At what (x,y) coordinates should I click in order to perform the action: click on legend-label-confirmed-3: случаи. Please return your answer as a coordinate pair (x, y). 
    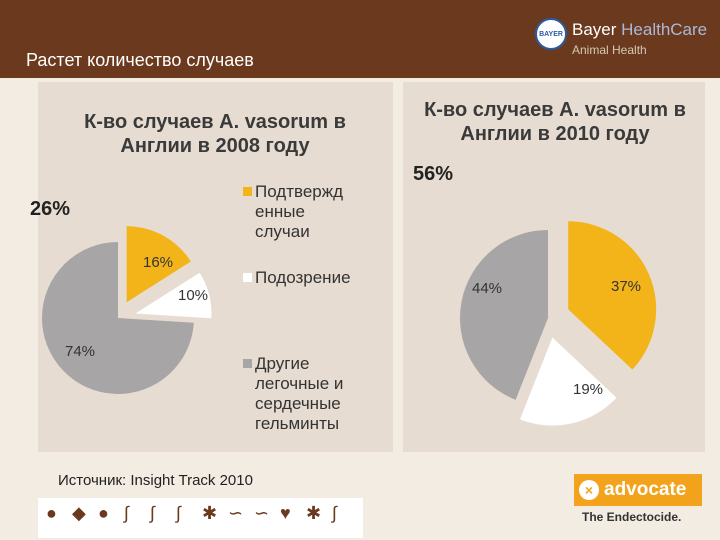
    Looking at the image, I should click on (282, 231).